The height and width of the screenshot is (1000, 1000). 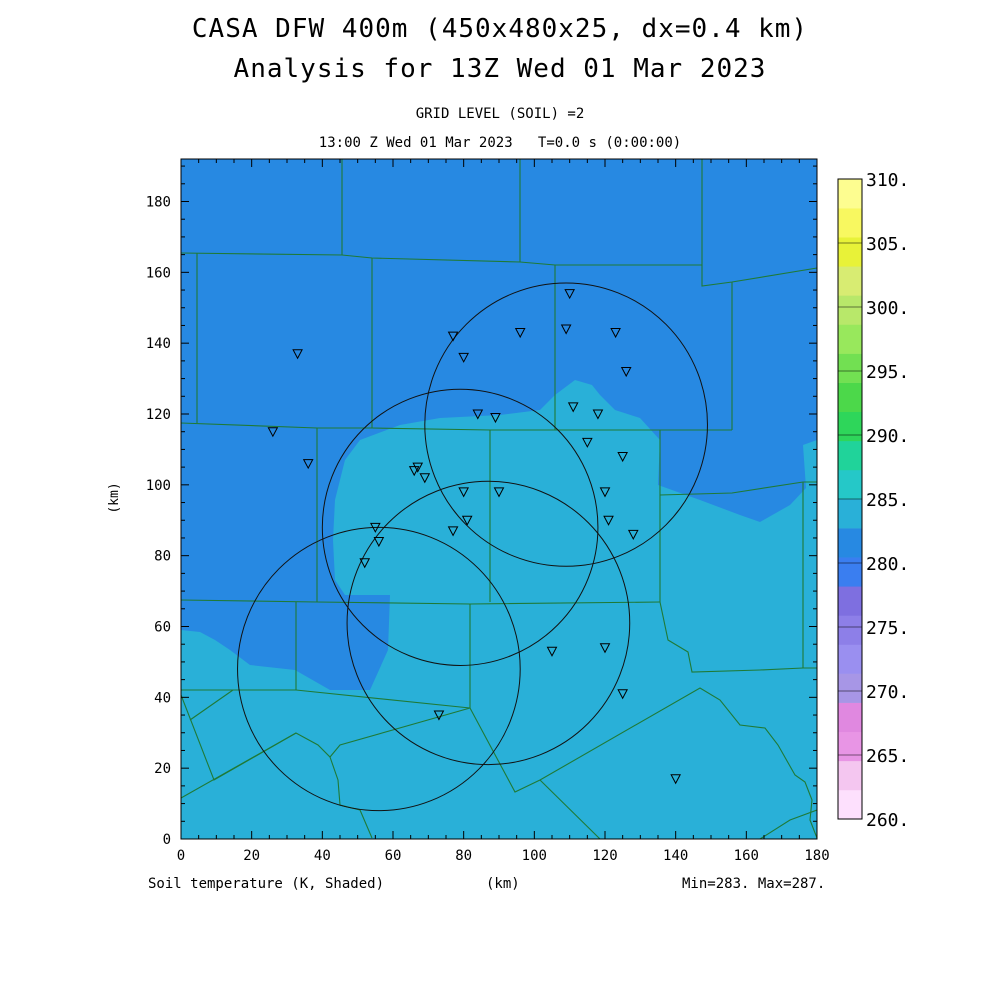 What do you see at coordinates (181, 856) in the screenshot?
I see `x-tick-label: 0` at bounding box center [181, 856].